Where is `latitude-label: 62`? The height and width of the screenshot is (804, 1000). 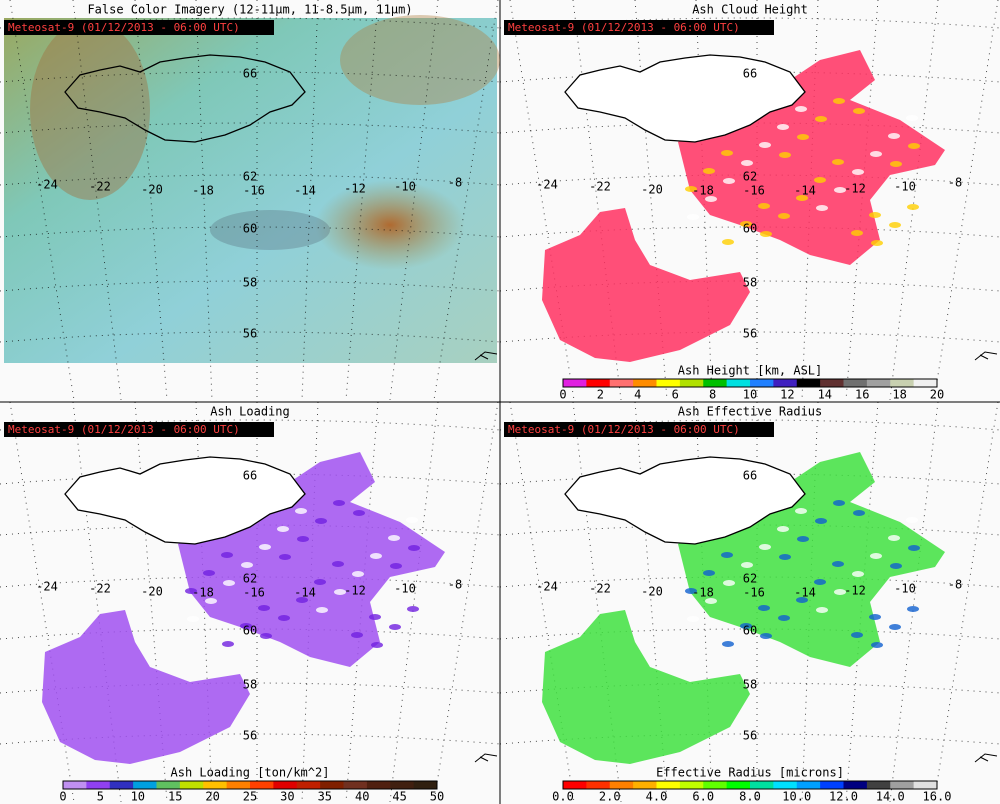 latitude-label: 62 is located at coordinates (250, 177).